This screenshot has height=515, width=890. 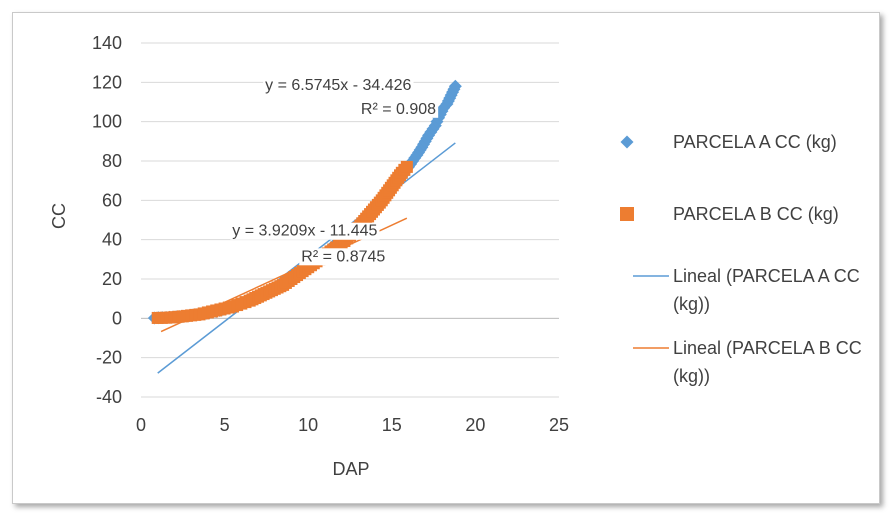 What do you see at coordinates (112, 279) in the screenshot?
I see `y-tick-label: 20` at bounding box center [112, 279].